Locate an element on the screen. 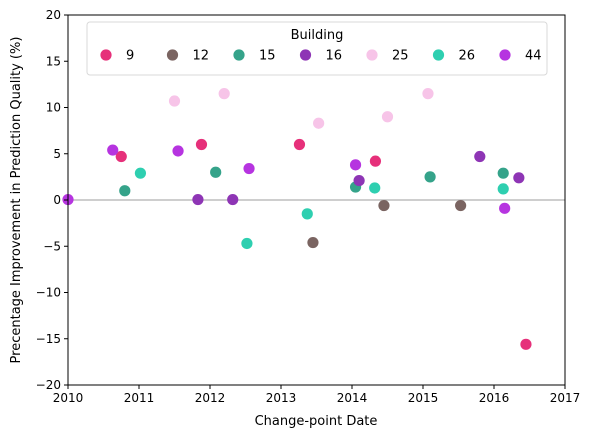 This screenshot has height=442, width=592. x-tick-label: 2014 is located at coordinates (352, 398).